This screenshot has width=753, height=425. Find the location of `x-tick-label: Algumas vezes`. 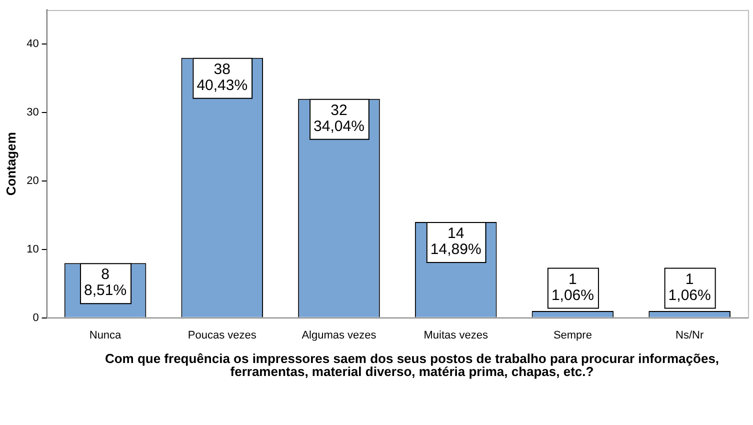

x-tick-label: Algumas vezes is located at coordinates (339, 335).